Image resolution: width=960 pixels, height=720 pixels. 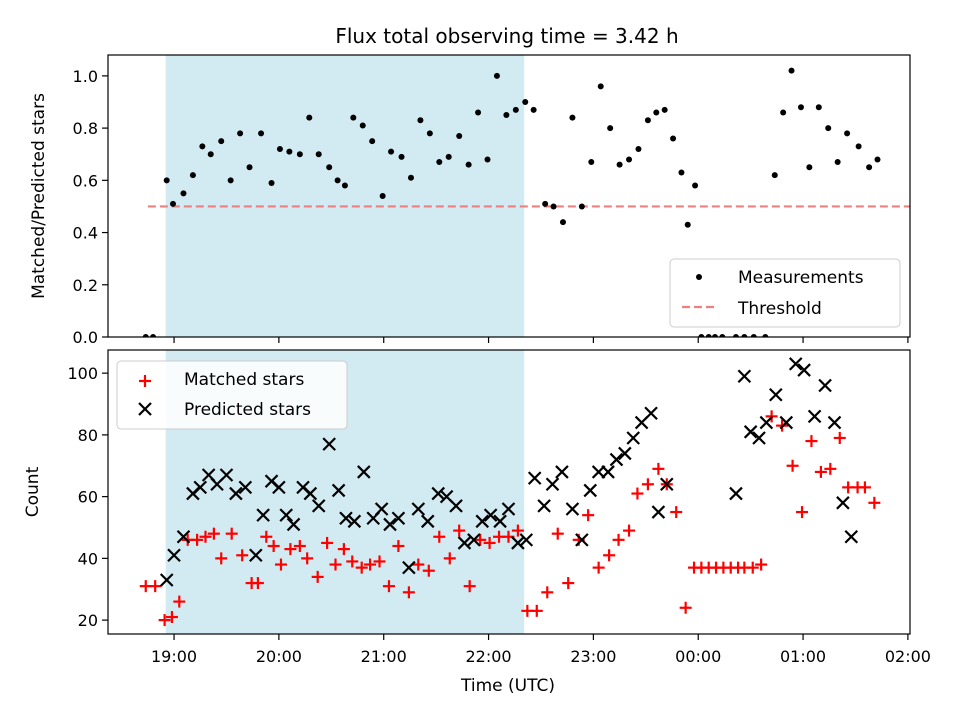 What do you see at coordinates (88, 435) in the screenshot?
I see `bottom-y-tick-label: 80` at bounding box center [88, 435].